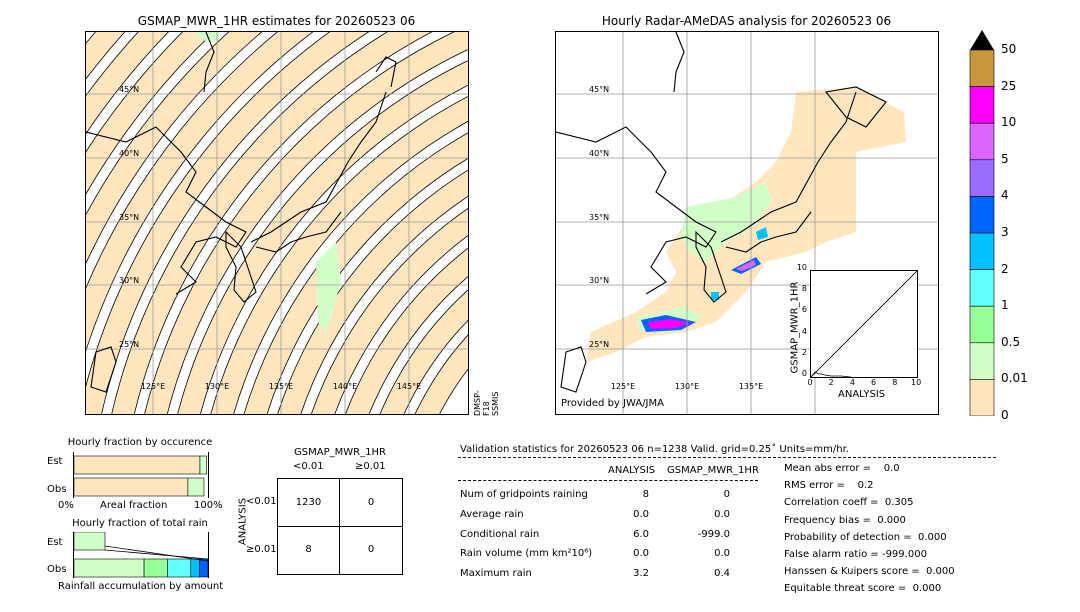  I want to click on scatter-xtick: 2, so click(831, 382).